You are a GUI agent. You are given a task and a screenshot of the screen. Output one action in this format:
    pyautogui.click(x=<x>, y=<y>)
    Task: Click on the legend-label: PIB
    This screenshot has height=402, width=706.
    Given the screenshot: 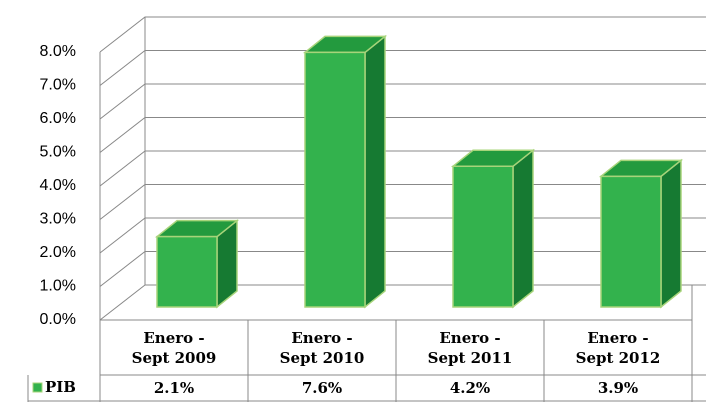 What is the action you would take?
    pyautogui.click(x=60, y=387)
    